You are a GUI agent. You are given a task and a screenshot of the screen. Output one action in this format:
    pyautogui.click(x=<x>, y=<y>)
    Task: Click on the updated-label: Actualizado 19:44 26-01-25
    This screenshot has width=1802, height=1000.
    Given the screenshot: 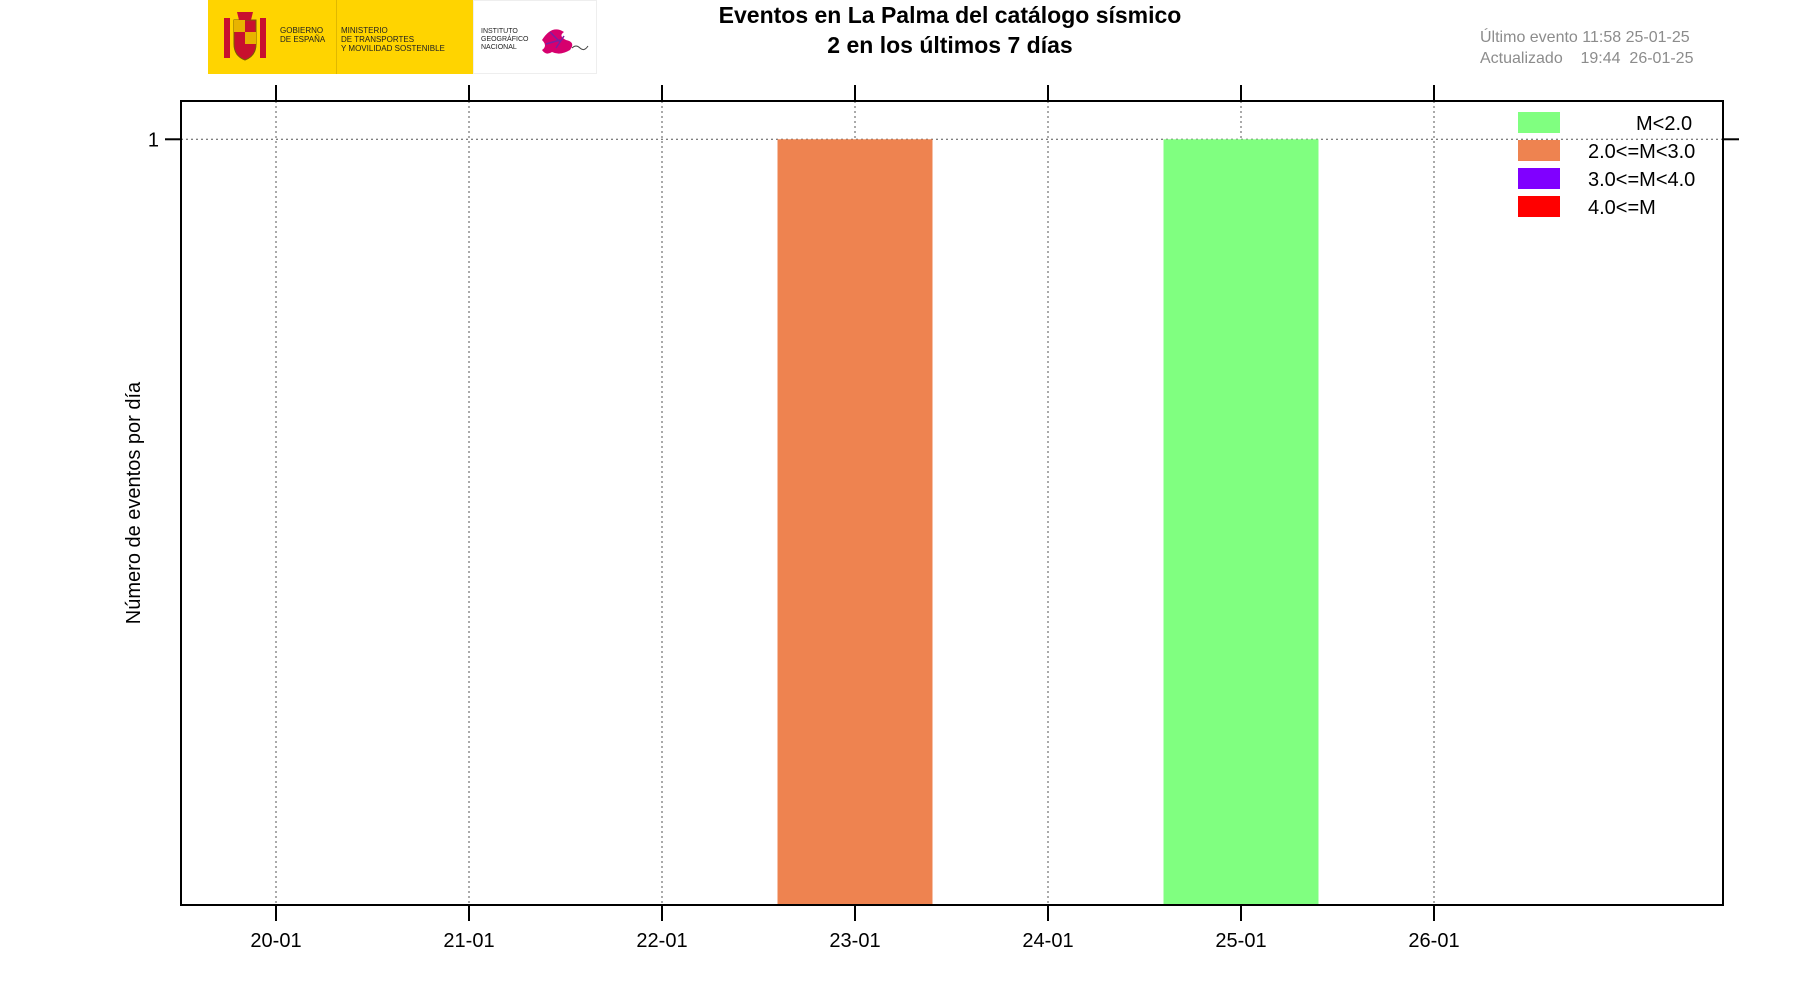 What is the action you would take?
    pyautogui.click(x=1587, y=58)
    